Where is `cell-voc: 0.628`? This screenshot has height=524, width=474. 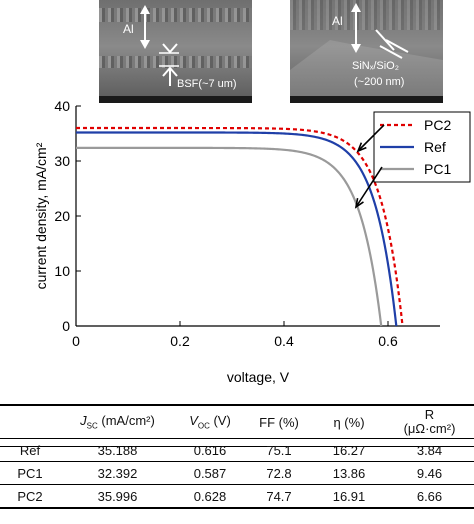 cell-voc: 0.628 is located at coordinates (210, 496).